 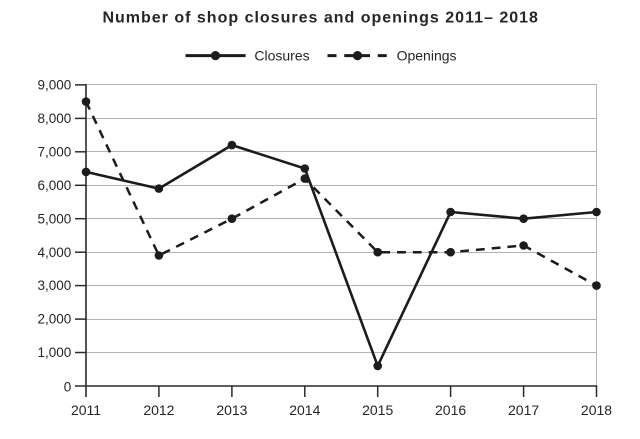 What do you see at coordinates (55, 285) in the screenshot?
I see `svg-text: 3,000` at bounding box center [55, 285].